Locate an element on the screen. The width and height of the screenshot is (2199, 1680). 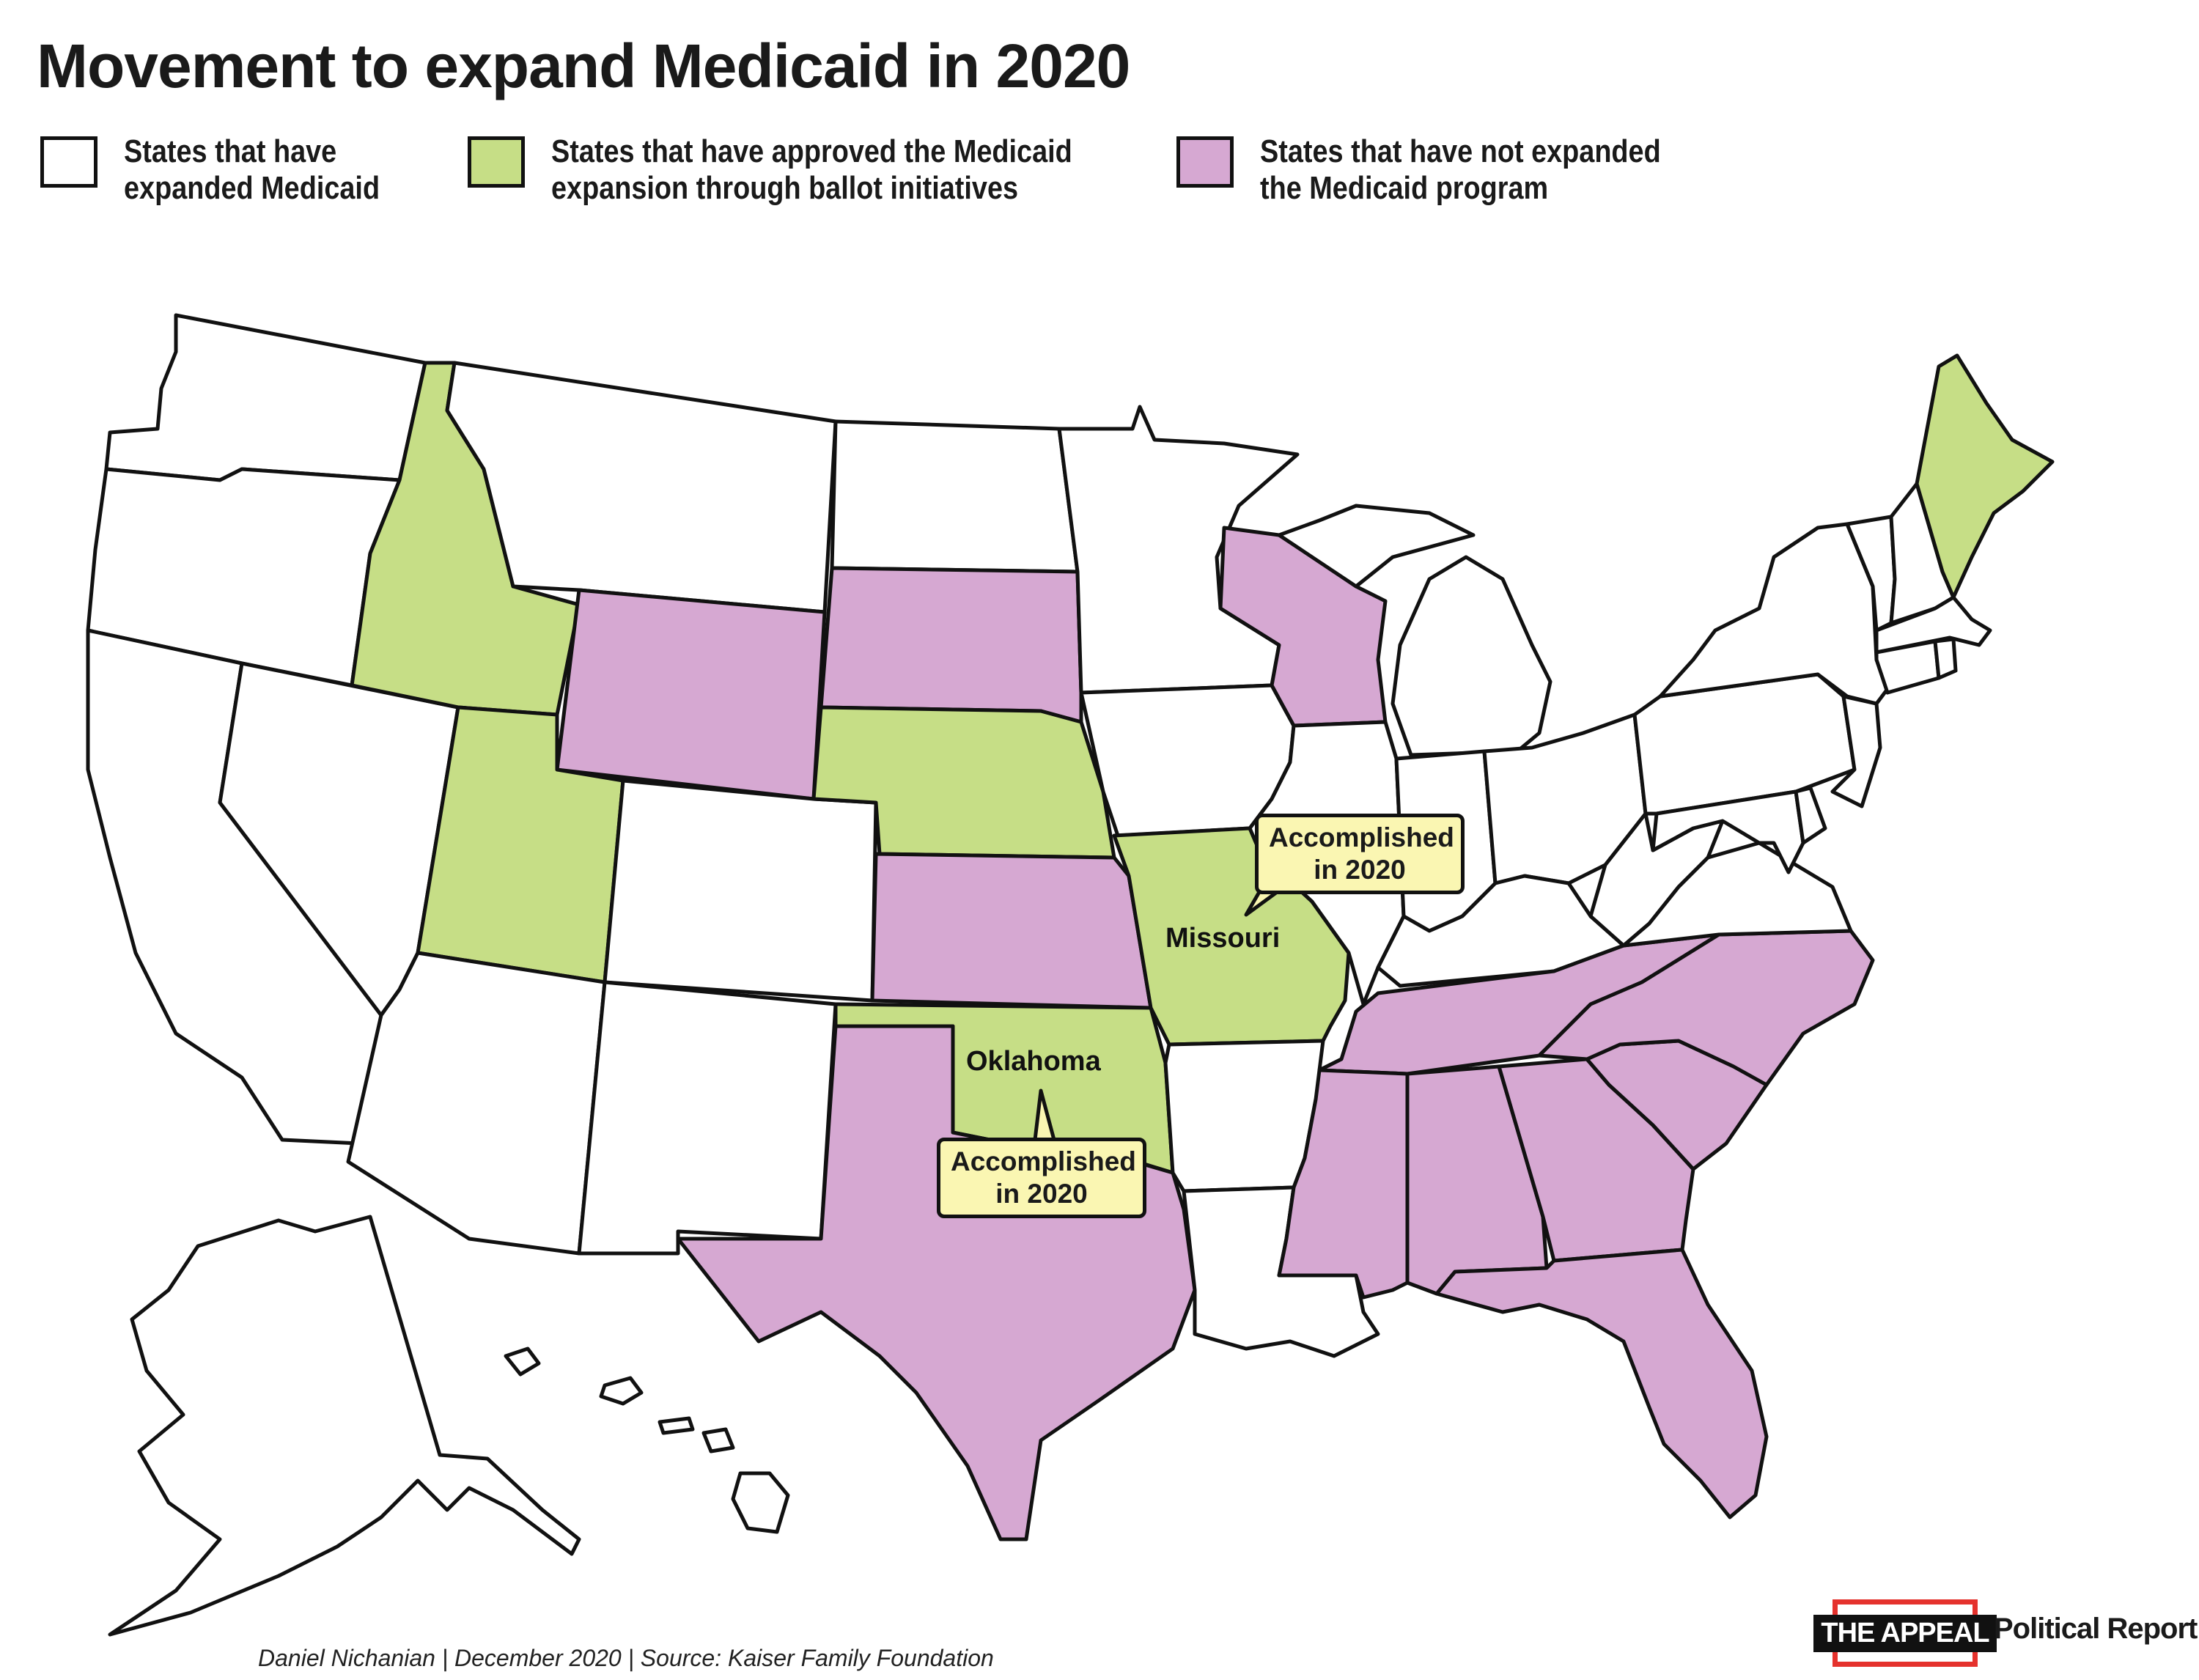
oklahoma-callout-line1: Accomplished is located at coordinates (1043, 1161).